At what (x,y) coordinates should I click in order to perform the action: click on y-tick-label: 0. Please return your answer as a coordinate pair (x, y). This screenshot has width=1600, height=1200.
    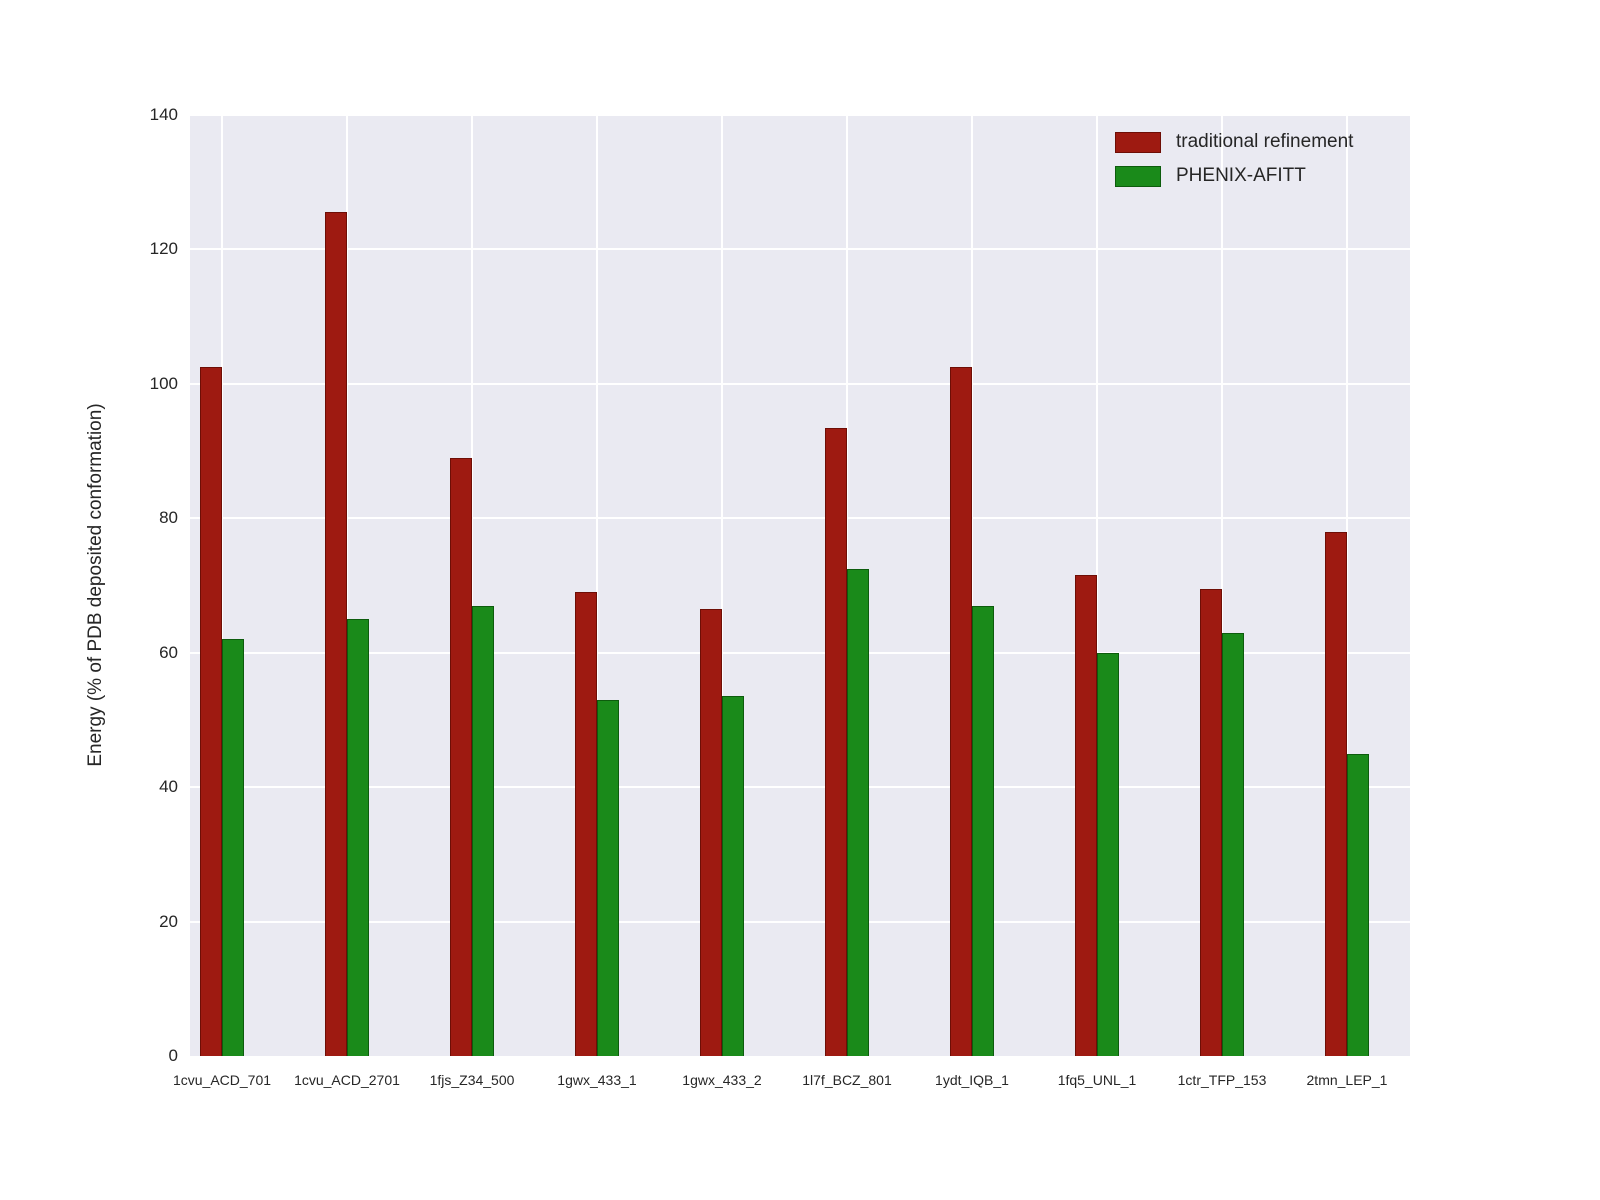
    Looking at the image, I should click on (173, 1055).